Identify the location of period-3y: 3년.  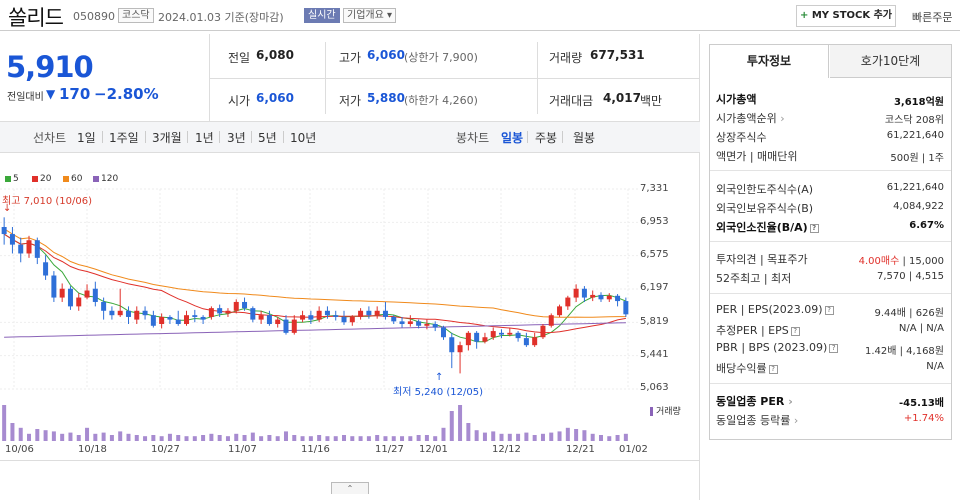
(236, 138).